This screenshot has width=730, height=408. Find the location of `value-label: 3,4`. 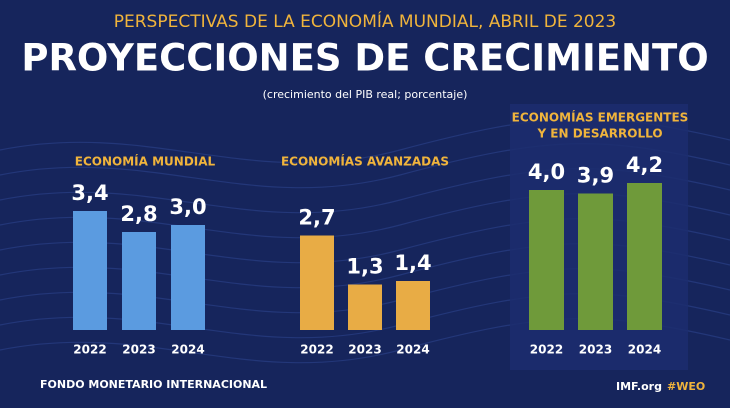

value-label: 3,4 is located at coordinates (89, 193).